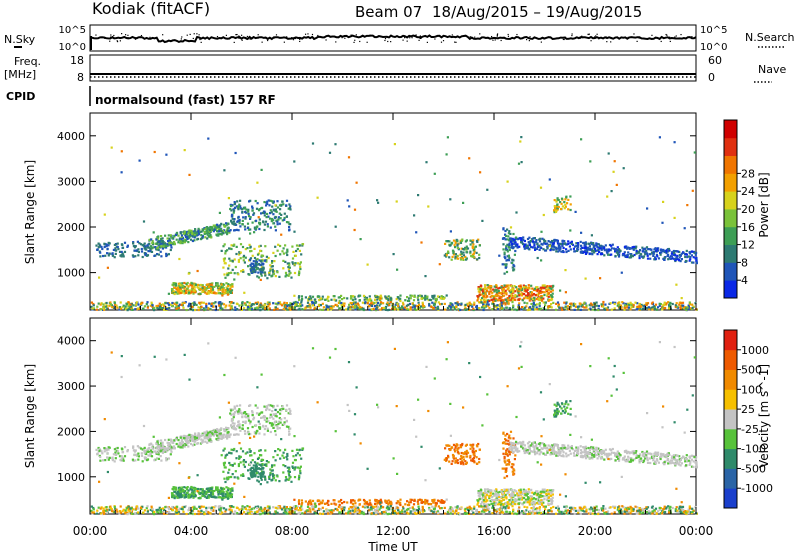 This screenshot has height=554, width=800. Describe the element at coordinates (72, 47) in the screenshot. I see `noise-tick-bottom: 10^0` at that location.